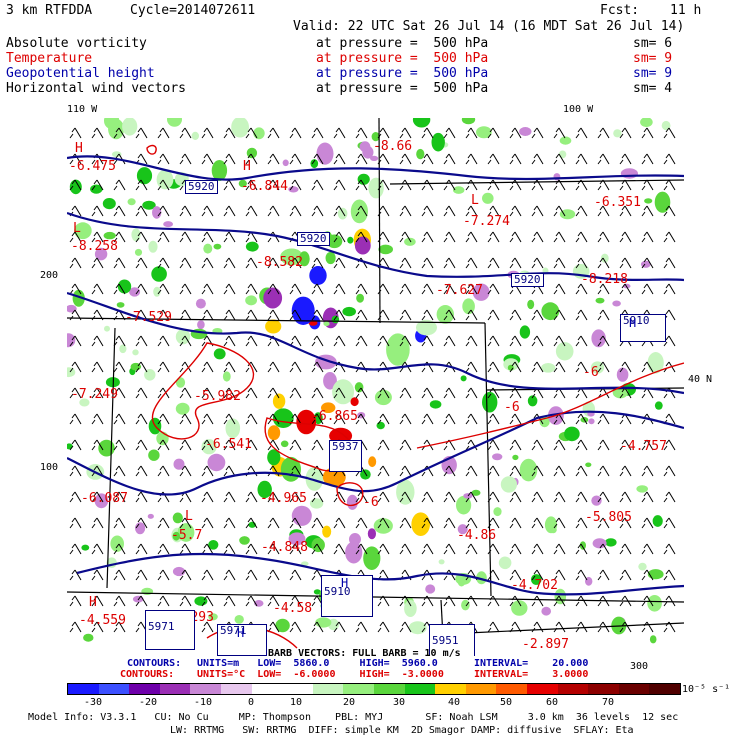 The image size is (740, 740). I want to click on field-vorticity-sm: sm= 6, so click(653, 43).